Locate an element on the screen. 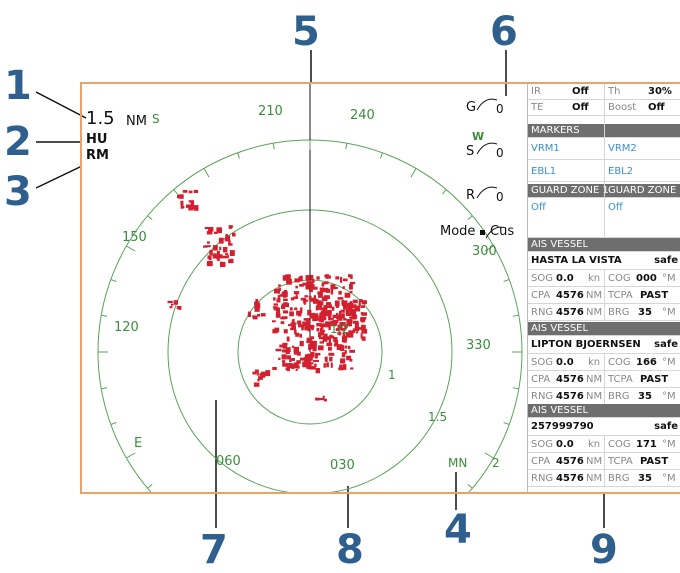 This screenshot has width=680, height=573. ais-vessel-name-row: LIPTON BJOERNSEN safe is located at coordinates (604, 345).